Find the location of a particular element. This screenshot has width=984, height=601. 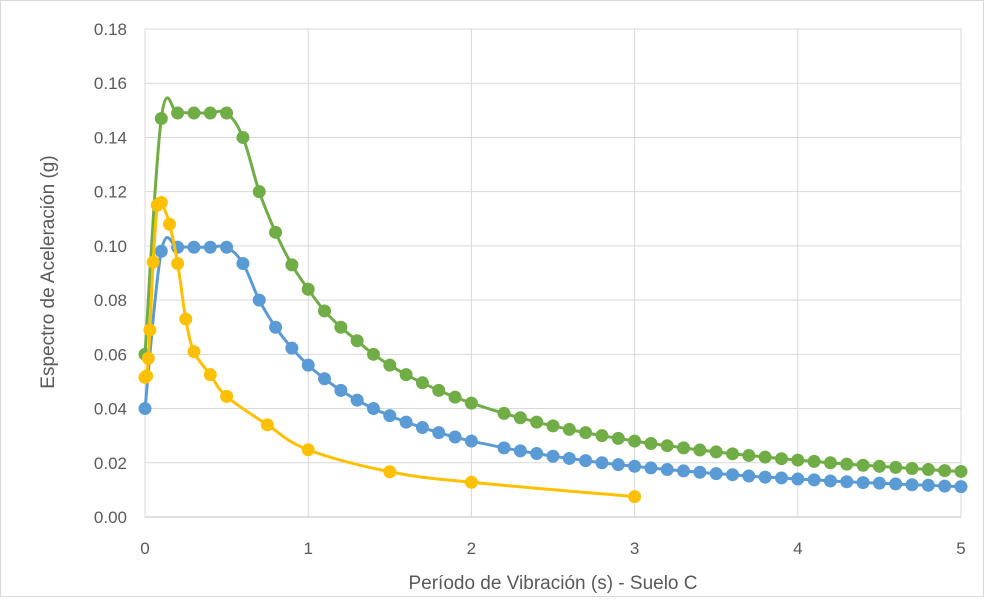

y-tick-label: 0.10 is located at coordinates (110, 246).